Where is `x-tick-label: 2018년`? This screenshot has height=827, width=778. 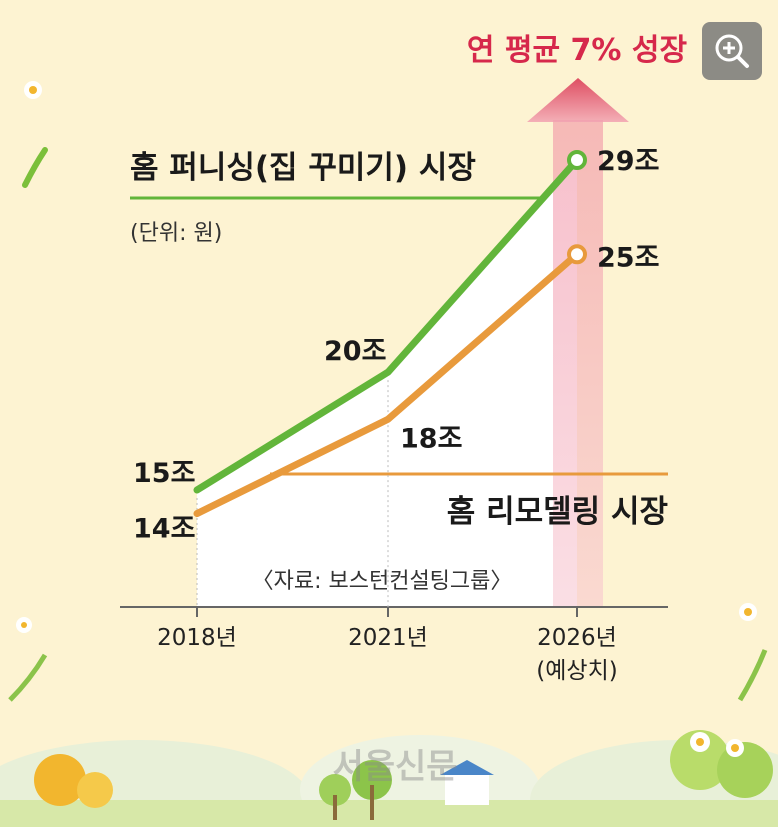 x-tick-label: 2018년 is located at coordinates (197, 638).